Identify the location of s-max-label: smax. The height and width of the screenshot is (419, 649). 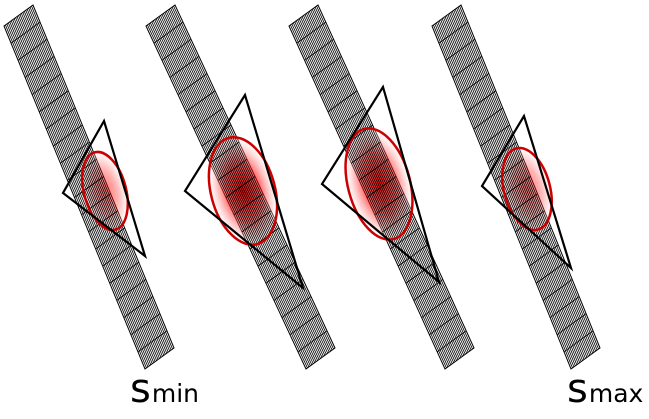
(605, 389).